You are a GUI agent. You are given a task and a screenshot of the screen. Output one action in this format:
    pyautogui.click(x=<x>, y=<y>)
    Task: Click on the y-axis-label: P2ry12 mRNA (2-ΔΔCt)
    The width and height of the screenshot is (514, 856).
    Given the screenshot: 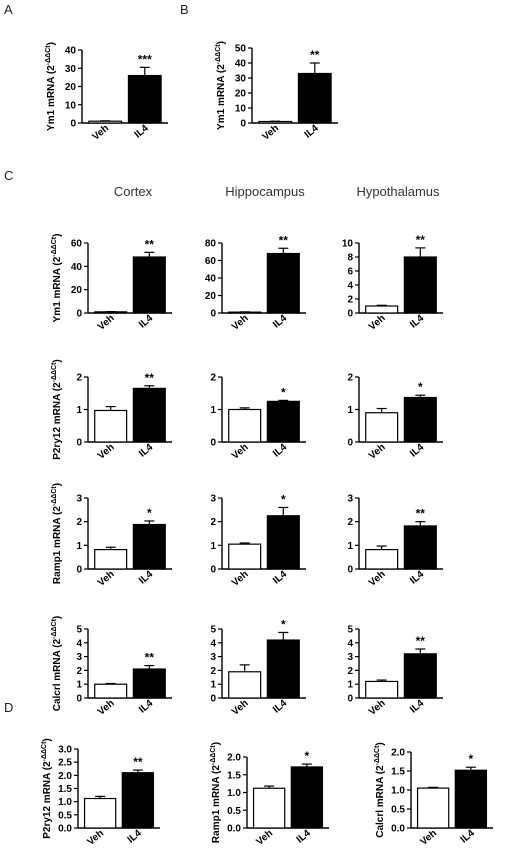 What is the action you would take?
    pyautogui.click(x=47, y=788)
    